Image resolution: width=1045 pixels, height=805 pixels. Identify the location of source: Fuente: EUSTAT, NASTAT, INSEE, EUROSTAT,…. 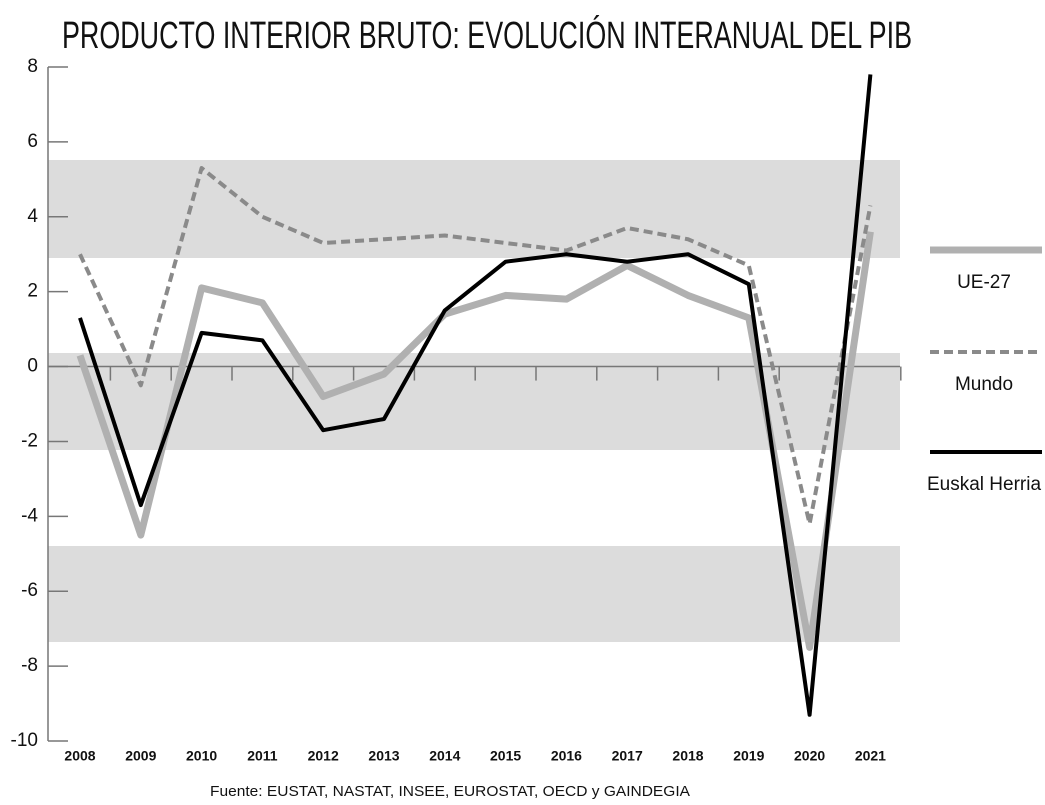
(450, 791).